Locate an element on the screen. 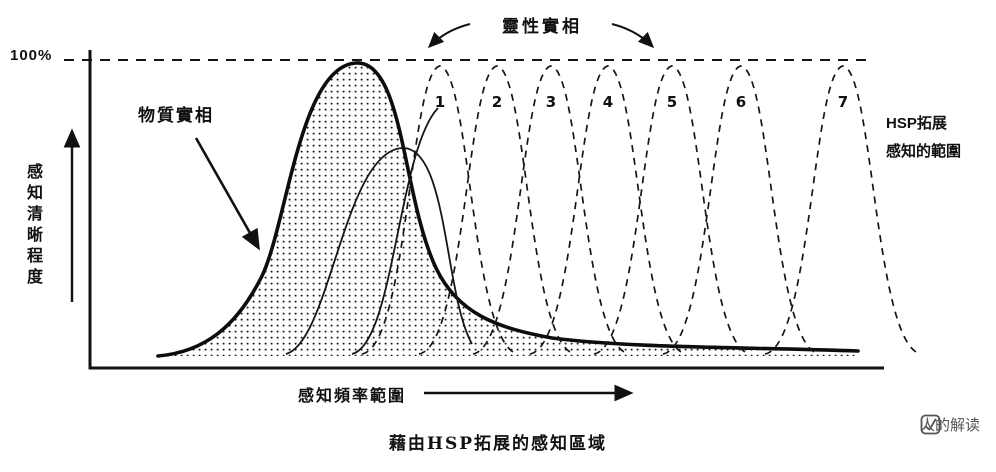  y-max-label: 100% is located at coordinates (31, 55).